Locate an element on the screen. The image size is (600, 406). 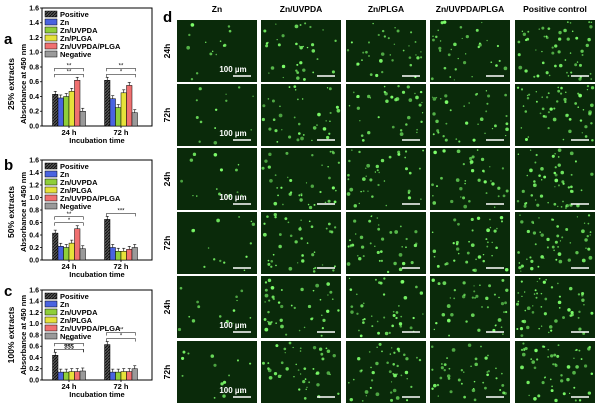
significance-marker: * is located at coordinates (69, 221).